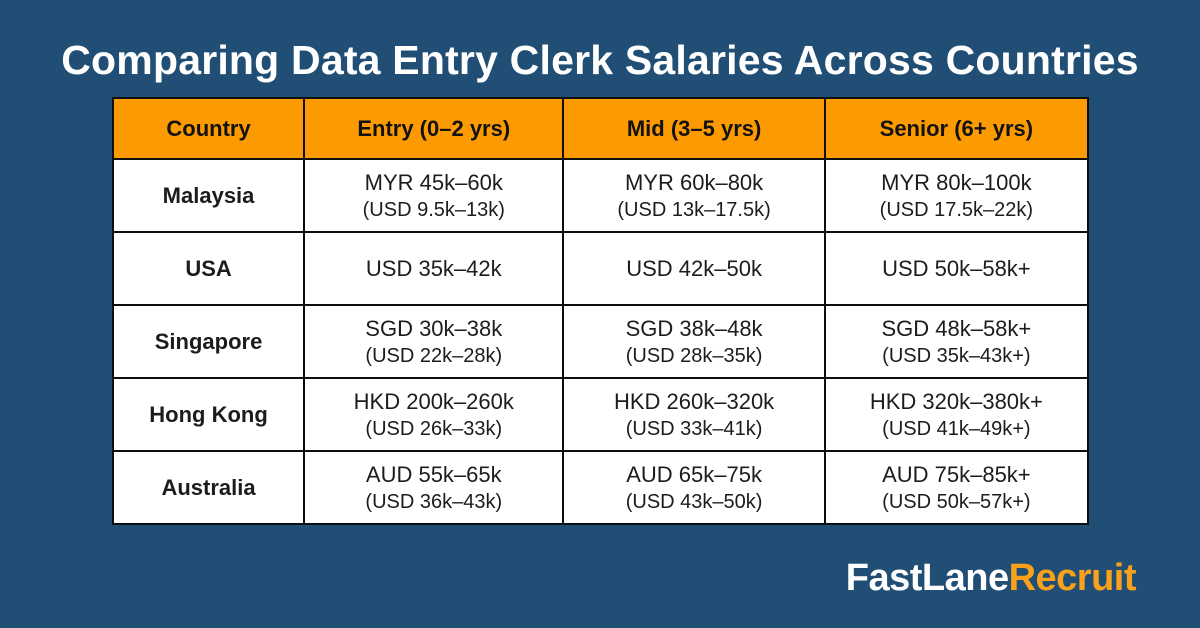  Describe the element at coordinates (434, 355) in the screenshot. I see `salary-usd: (USD 22k–28k)` at that location.